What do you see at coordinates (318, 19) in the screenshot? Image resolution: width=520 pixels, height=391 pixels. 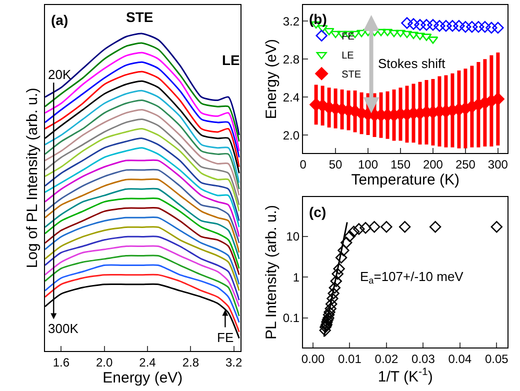 I see `annotation: (b)` at bounding box center [318, 19].